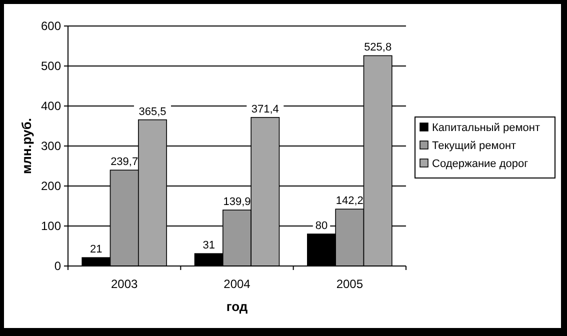 Image resolution: width=567 pixels, height=336 pixels. Describe the element at coordinates (474, 146) in the screenshot. I see `legend-label: Текущий ремонт` at that location.